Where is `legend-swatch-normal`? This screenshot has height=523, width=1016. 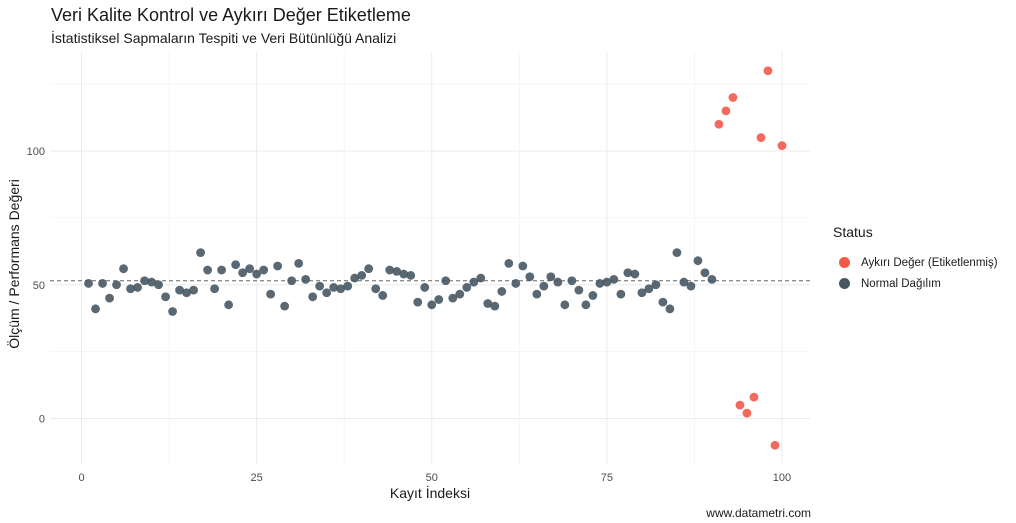 legend-swatch-normal is located at coordinates (844, 283).